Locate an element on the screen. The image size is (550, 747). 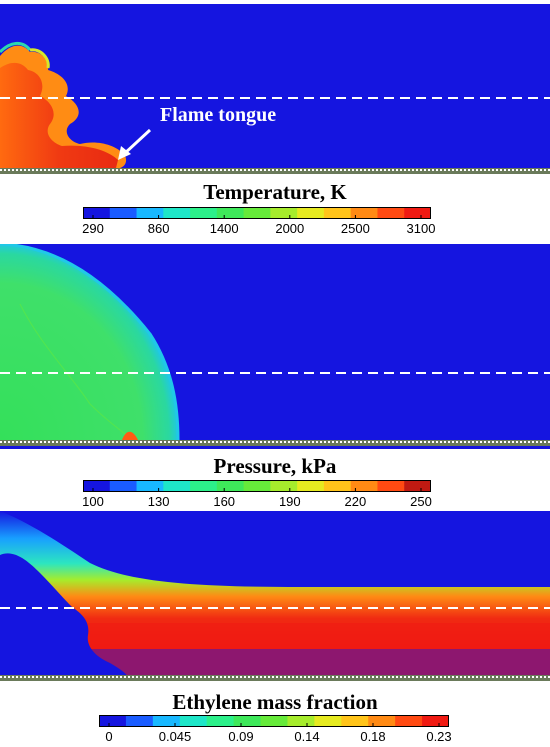
pressure-wave-front is located at coordinates (90, 342).